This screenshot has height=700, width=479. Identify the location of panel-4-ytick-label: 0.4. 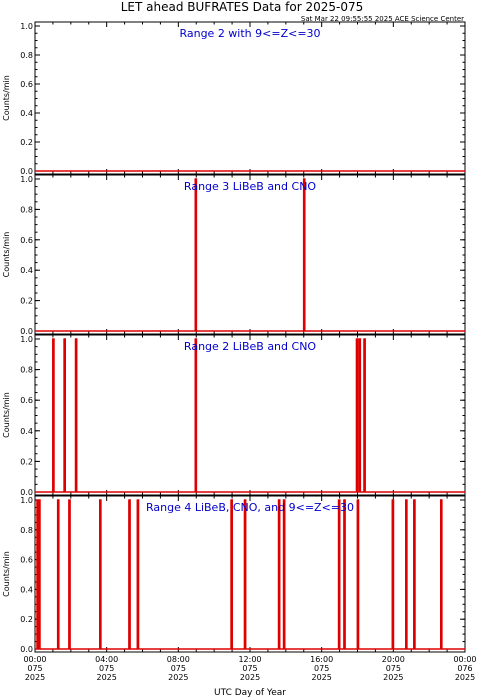
(26, 589).